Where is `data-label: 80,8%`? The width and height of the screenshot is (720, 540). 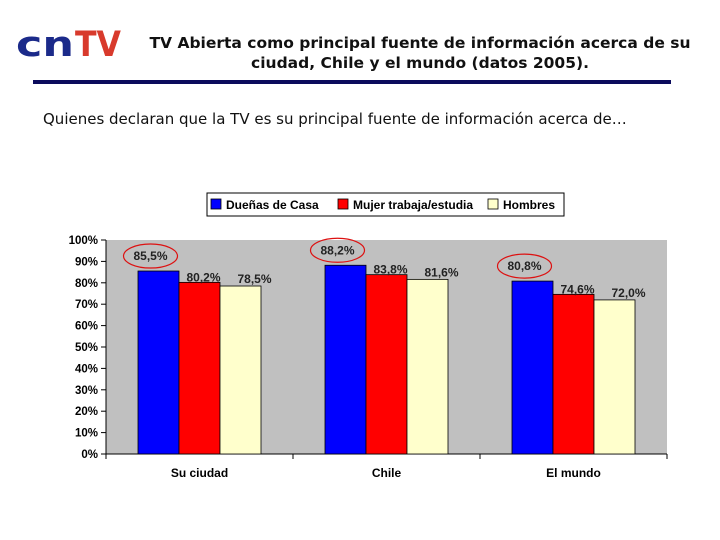
data-label: 80,8% is located at coordinates (524, 266).